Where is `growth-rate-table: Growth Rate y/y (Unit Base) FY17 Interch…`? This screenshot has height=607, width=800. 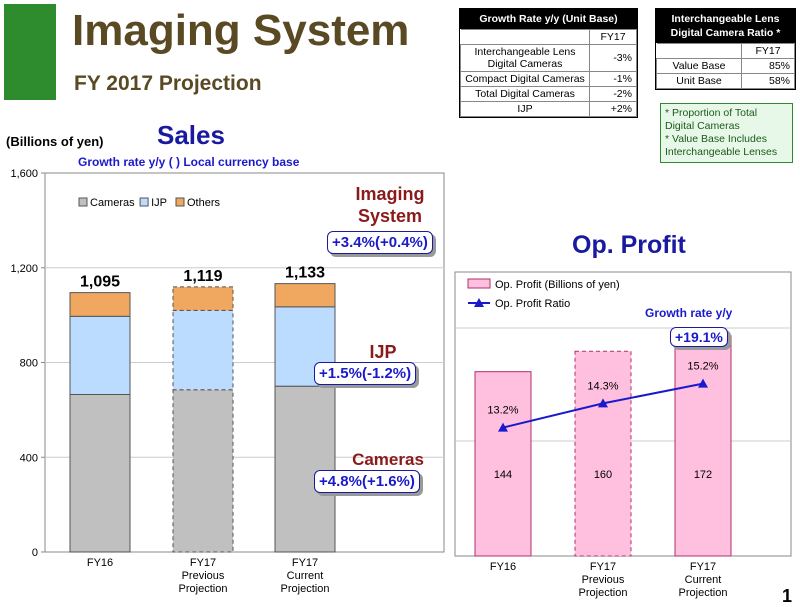 growth-rate-table: Growth Rate y/y (Unit Base) FY17 Interch… is located at coordinates (548, 63).